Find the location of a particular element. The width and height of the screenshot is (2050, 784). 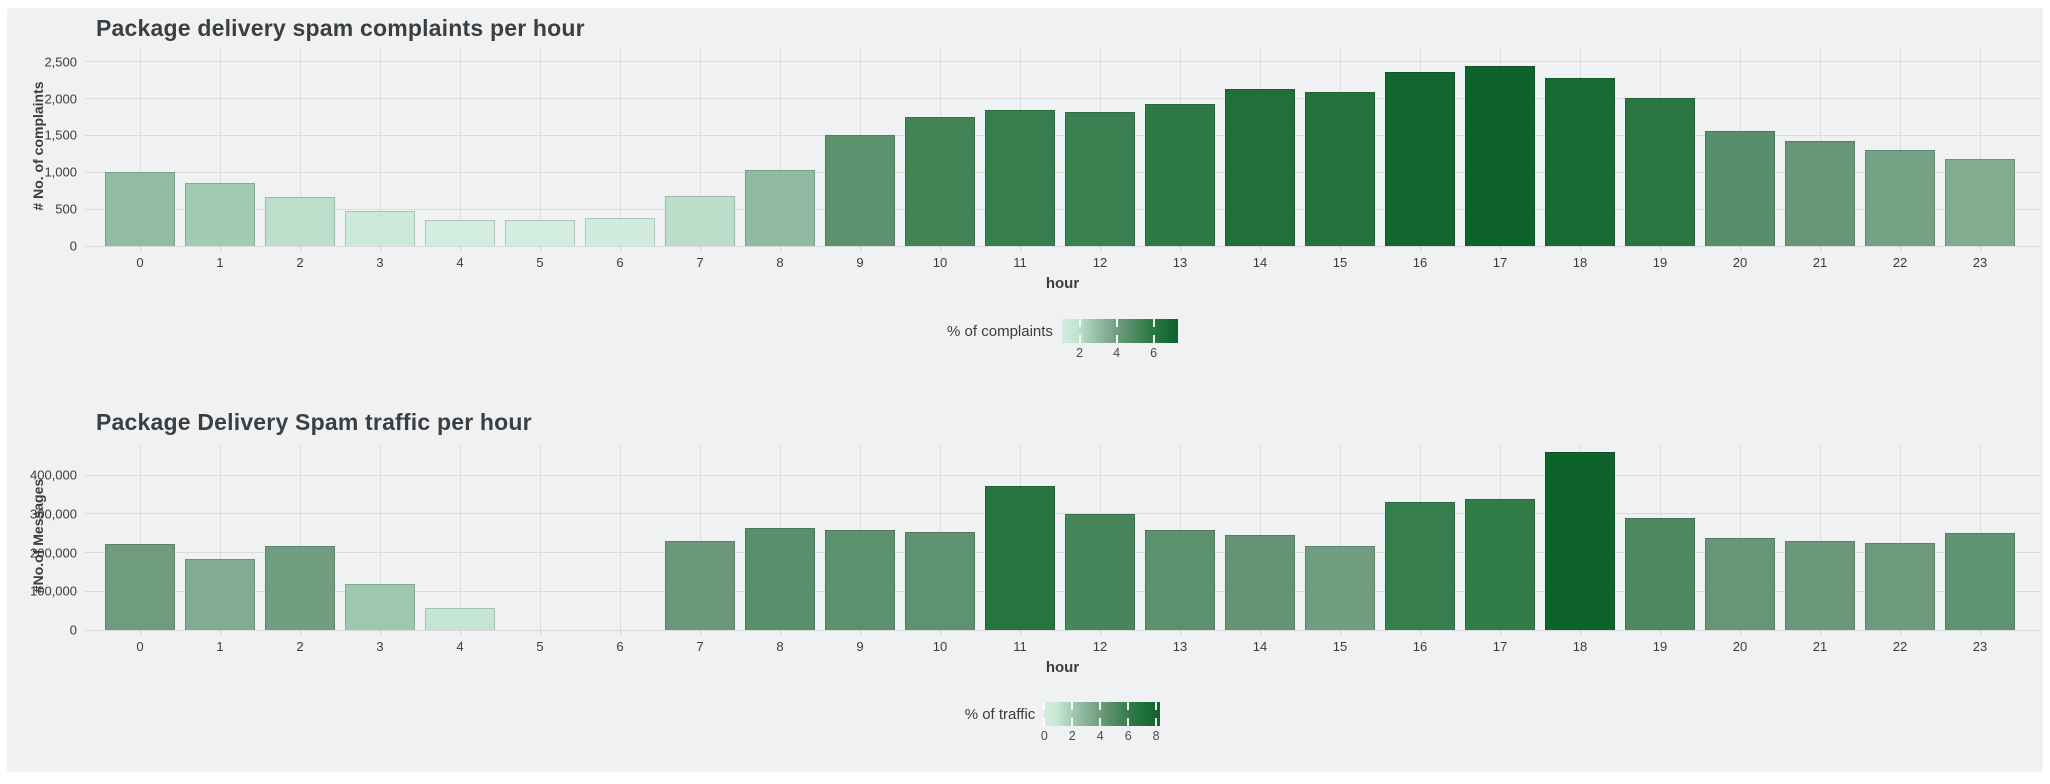

x-tick-label: 8 is located at coordinates (780, 646).